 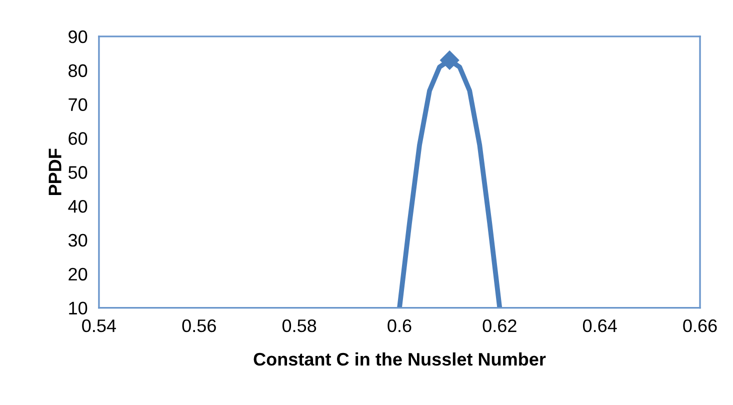 What do you see at coordinates (700, 325) in the screenshot?
I see `x-tick-label: 0.66` at bounding box center [700, 325].